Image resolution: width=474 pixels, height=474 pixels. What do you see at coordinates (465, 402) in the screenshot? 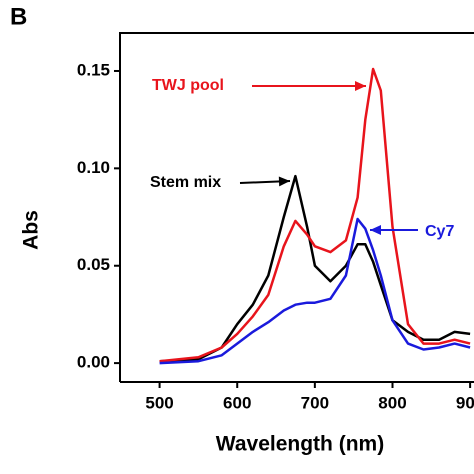
I see `x-tick-label: 900` at bounding box center [465, 402].